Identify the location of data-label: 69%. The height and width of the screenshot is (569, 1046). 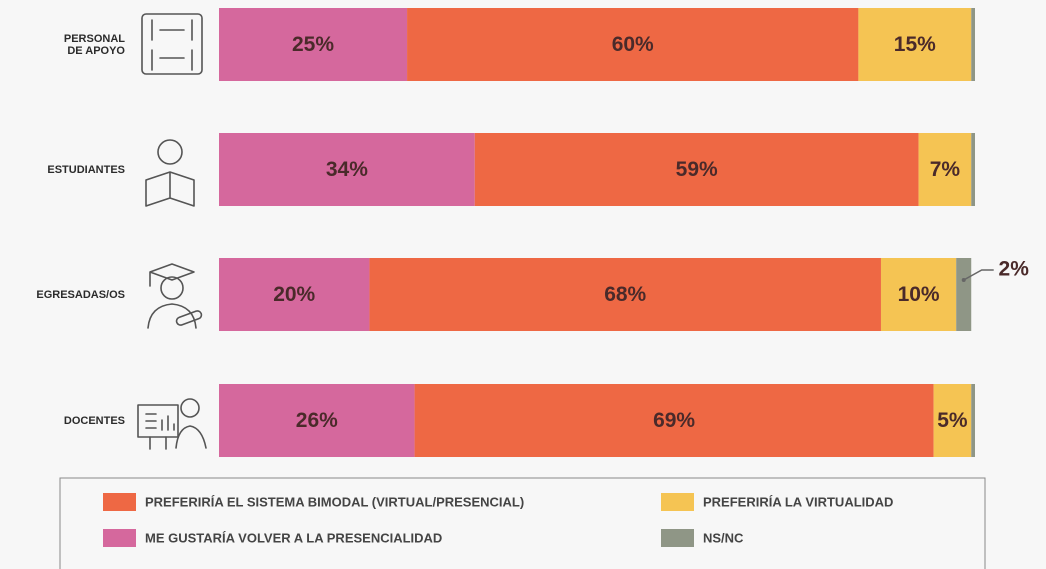
(674, 420).